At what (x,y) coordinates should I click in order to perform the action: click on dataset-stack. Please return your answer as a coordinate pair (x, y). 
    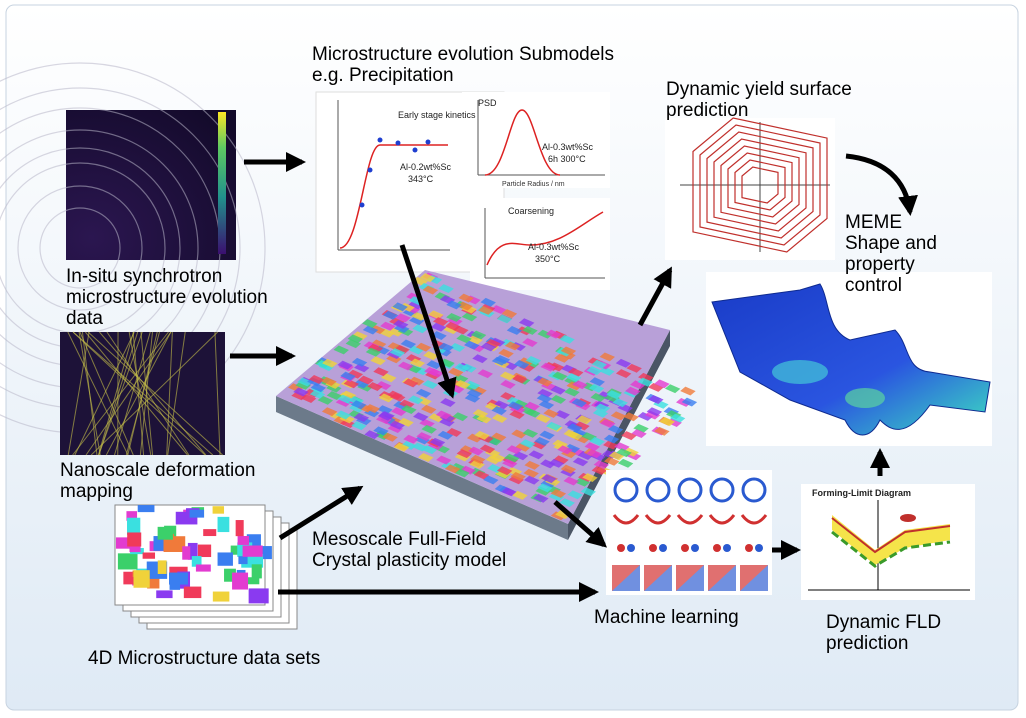
    Looking at the image, I should click on (206, 567).